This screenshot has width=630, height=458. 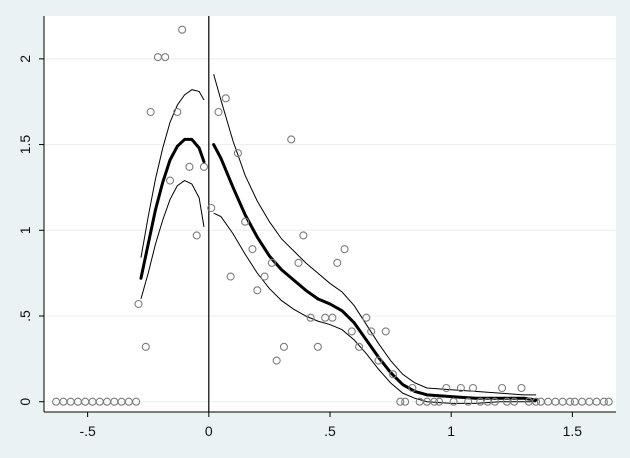 I want to click on x-tick-label-0: -.5, so click(x=87, y=431).